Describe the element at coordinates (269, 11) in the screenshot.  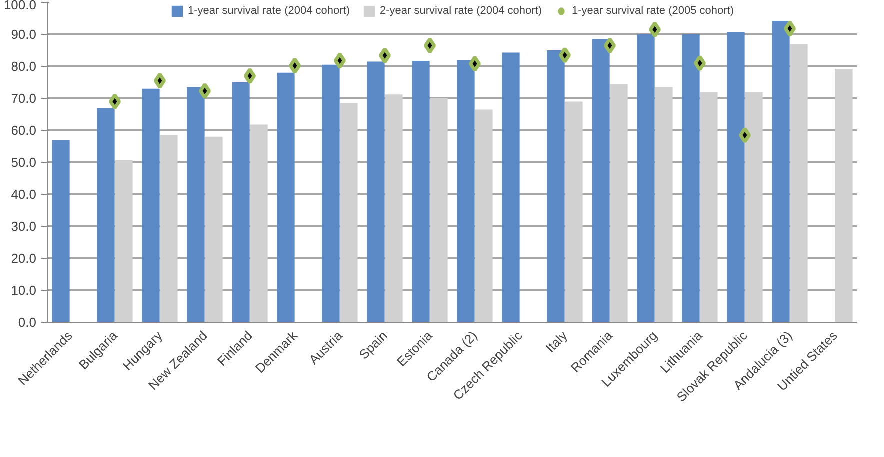
I see `legend-label: 1-year survival rate (2004 cohort)` at that location.